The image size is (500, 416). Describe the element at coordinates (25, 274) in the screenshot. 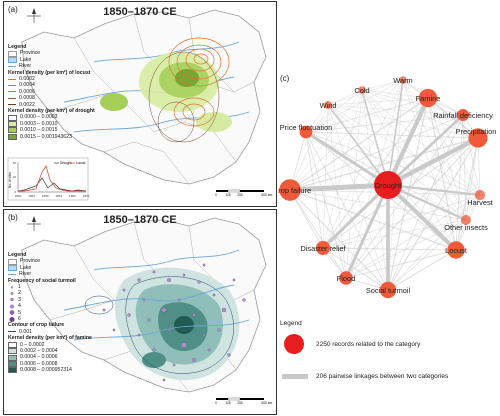

I see `legend-b-river: River` at that location.